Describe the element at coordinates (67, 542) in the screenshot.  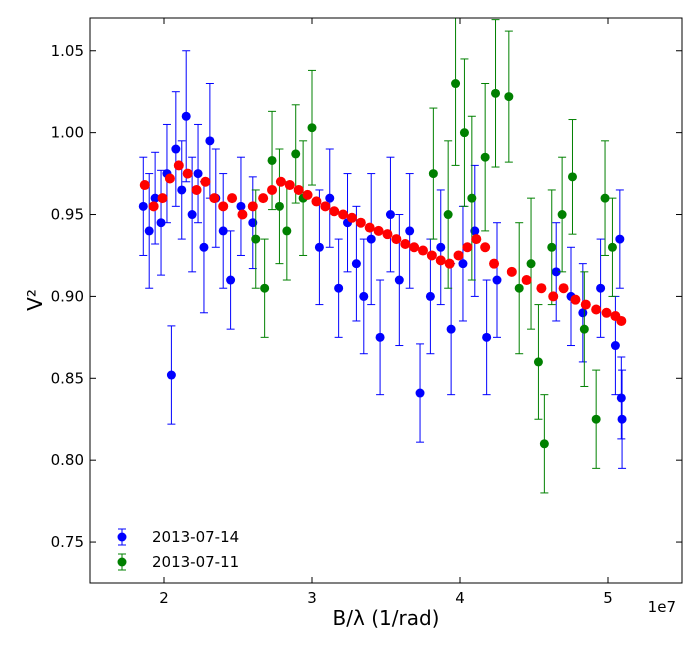
I see `y-tick-label: 0.75` at that location.